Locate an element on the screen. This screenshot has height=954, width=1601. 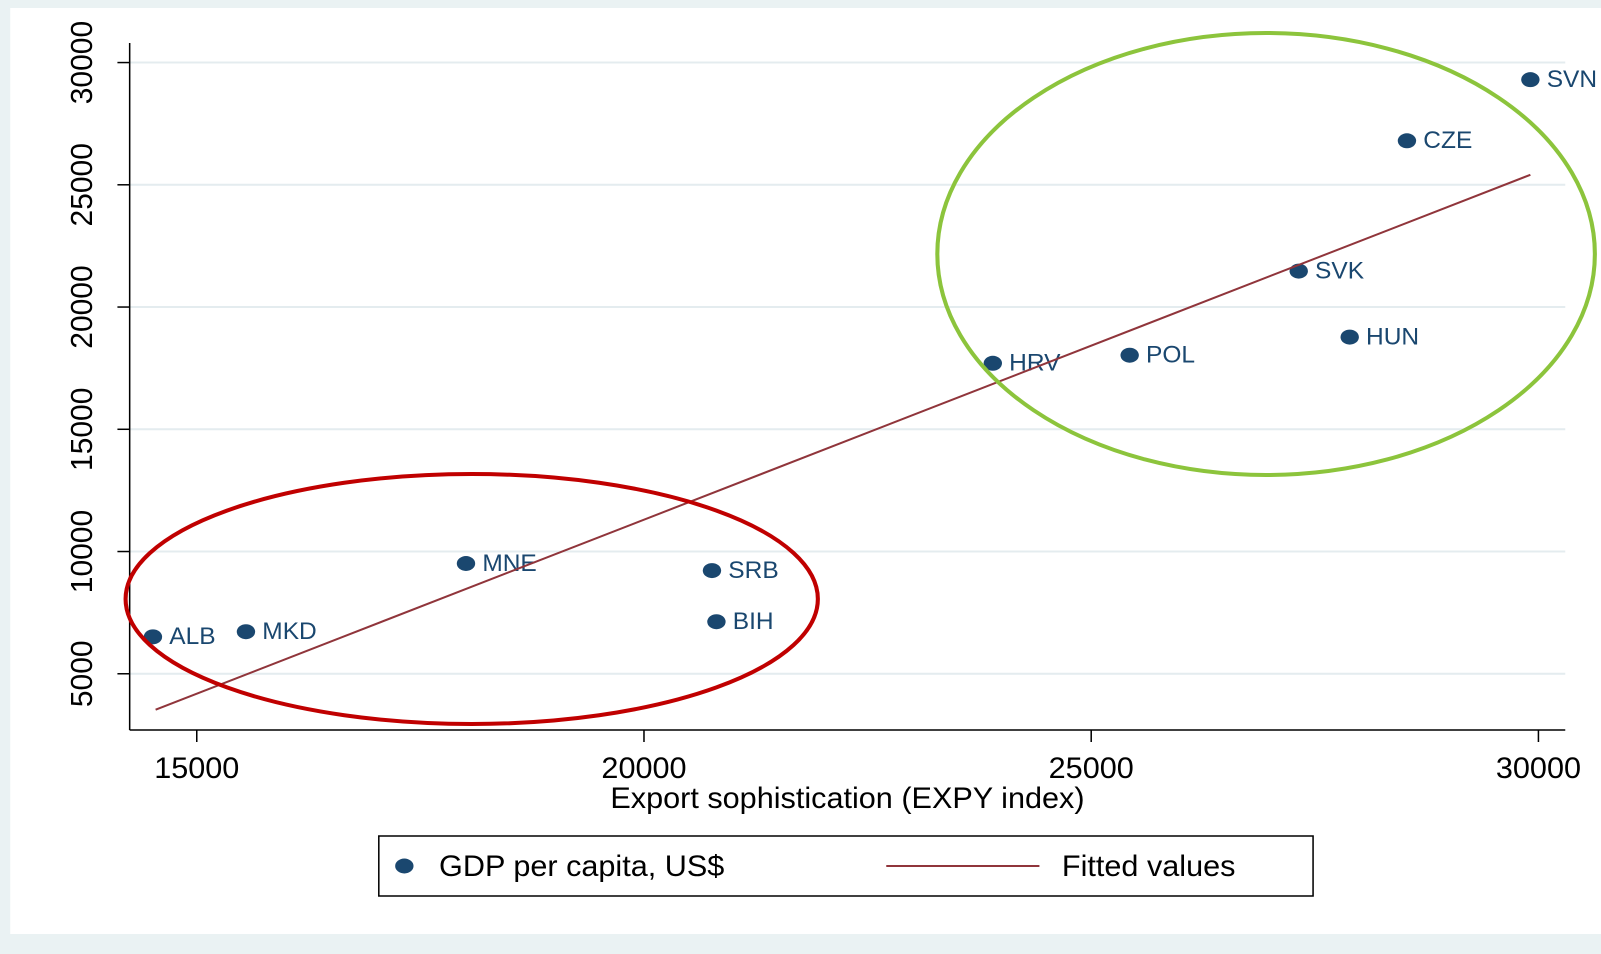
y-tick-label: 10000 is located at coordinates (82, 551).